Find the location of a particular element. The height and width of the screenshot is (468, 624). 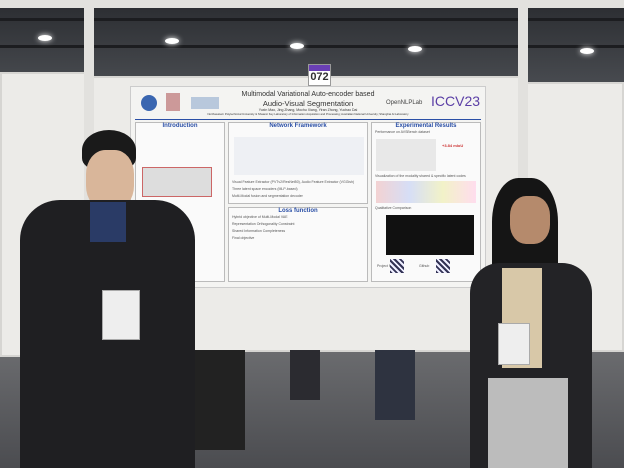

face is located at coordinates (530, 220).